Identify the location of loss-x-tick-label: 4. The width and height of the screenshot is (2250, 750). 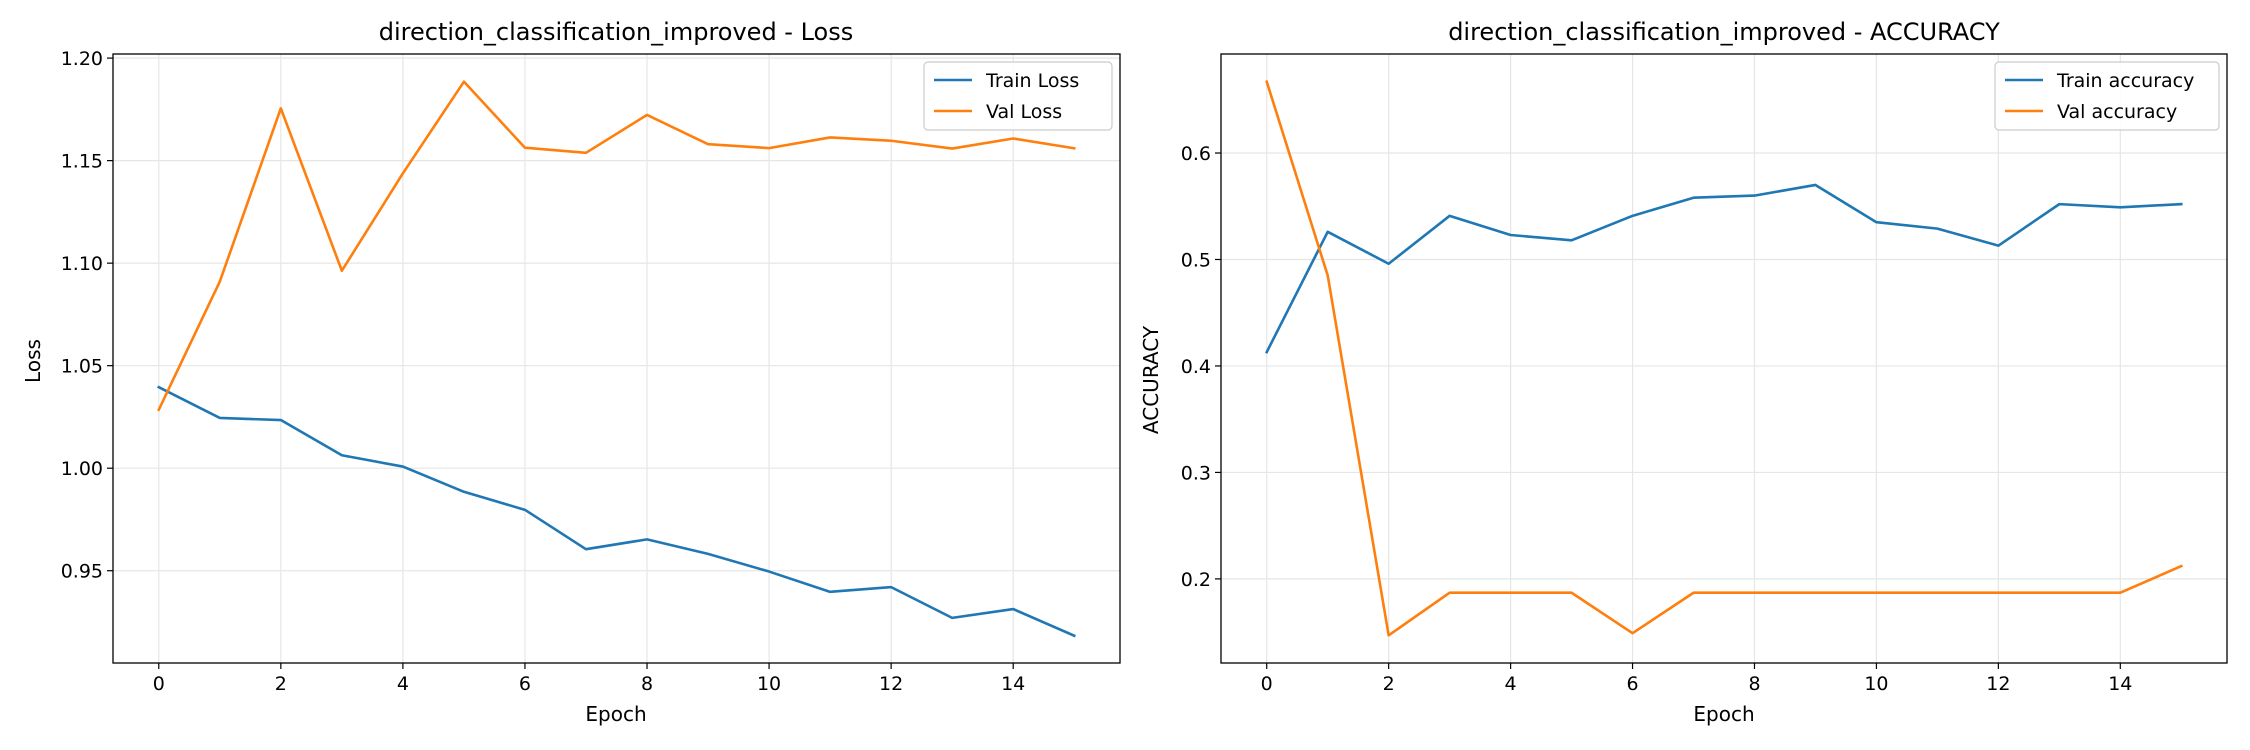
(403, 684).